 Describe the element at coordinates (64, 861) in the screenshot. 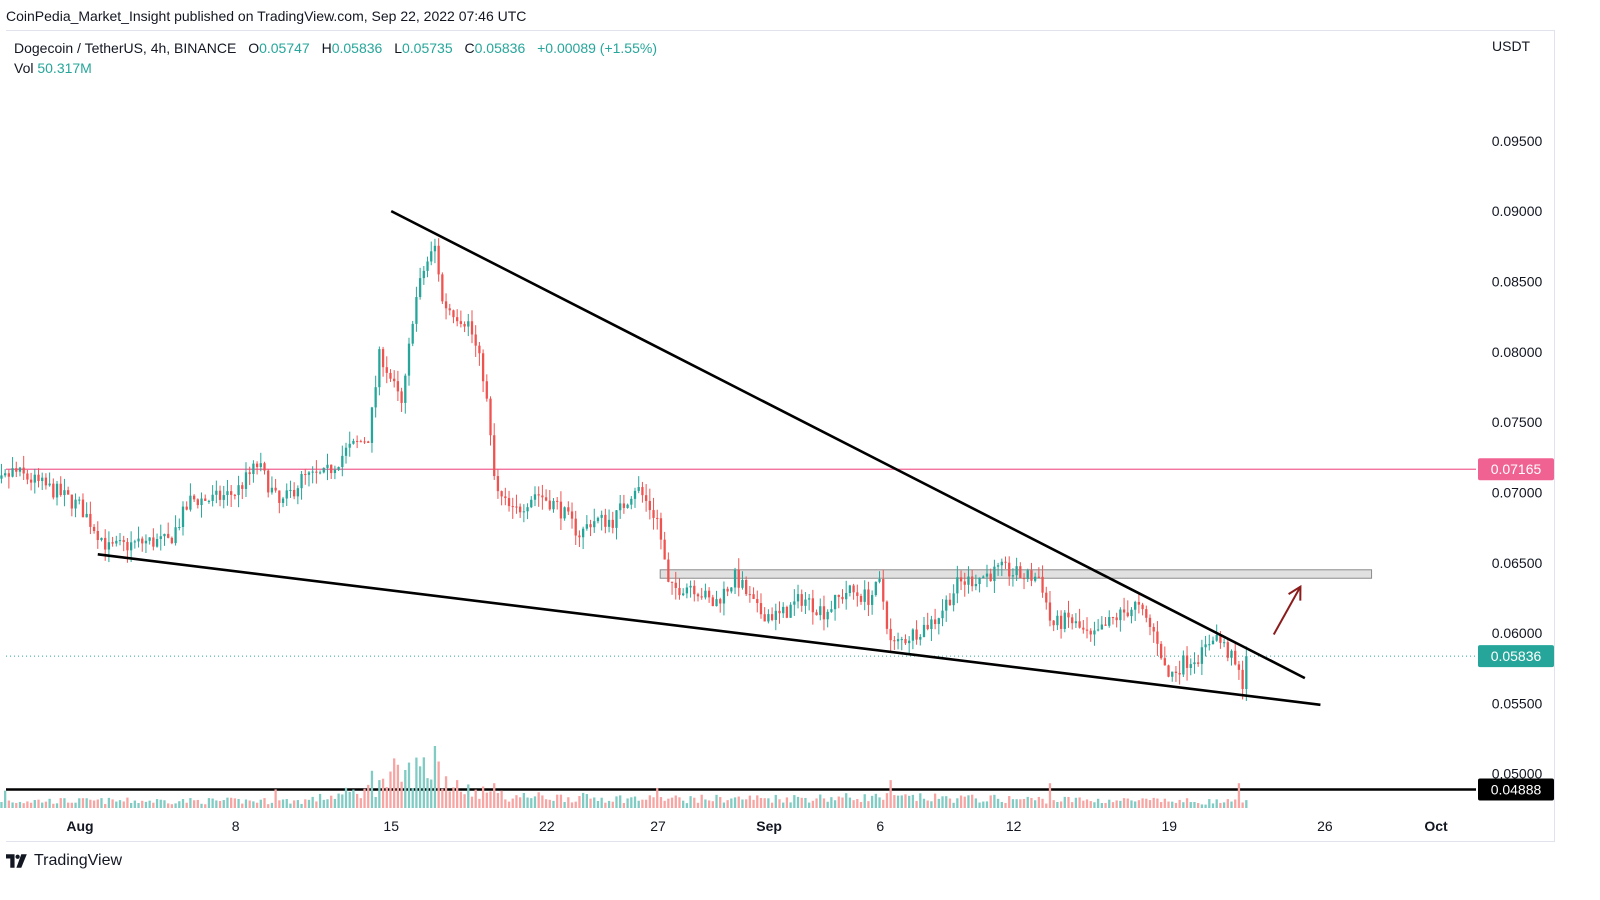

I see `tradingview-footer: TradingView` at that location.